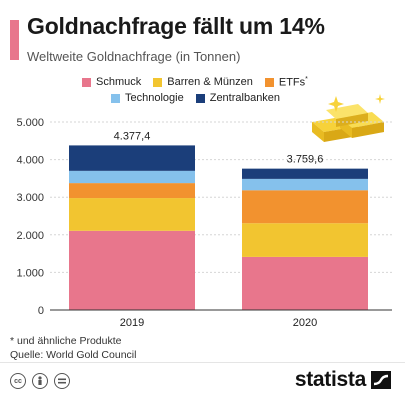 The height and width of the screenshot is (405, 405). I want to click on legend-item-technologie: Technologie, so click(147, 98).